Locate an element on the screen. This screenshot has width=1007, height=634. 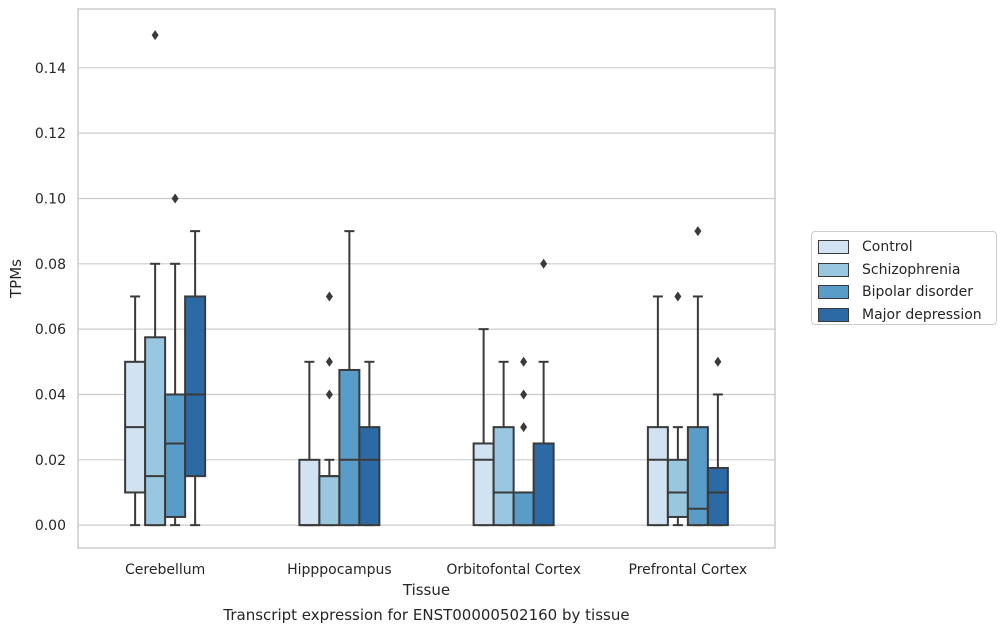
legend-swatch-schizophrenia is located at coordinates (833, 269).